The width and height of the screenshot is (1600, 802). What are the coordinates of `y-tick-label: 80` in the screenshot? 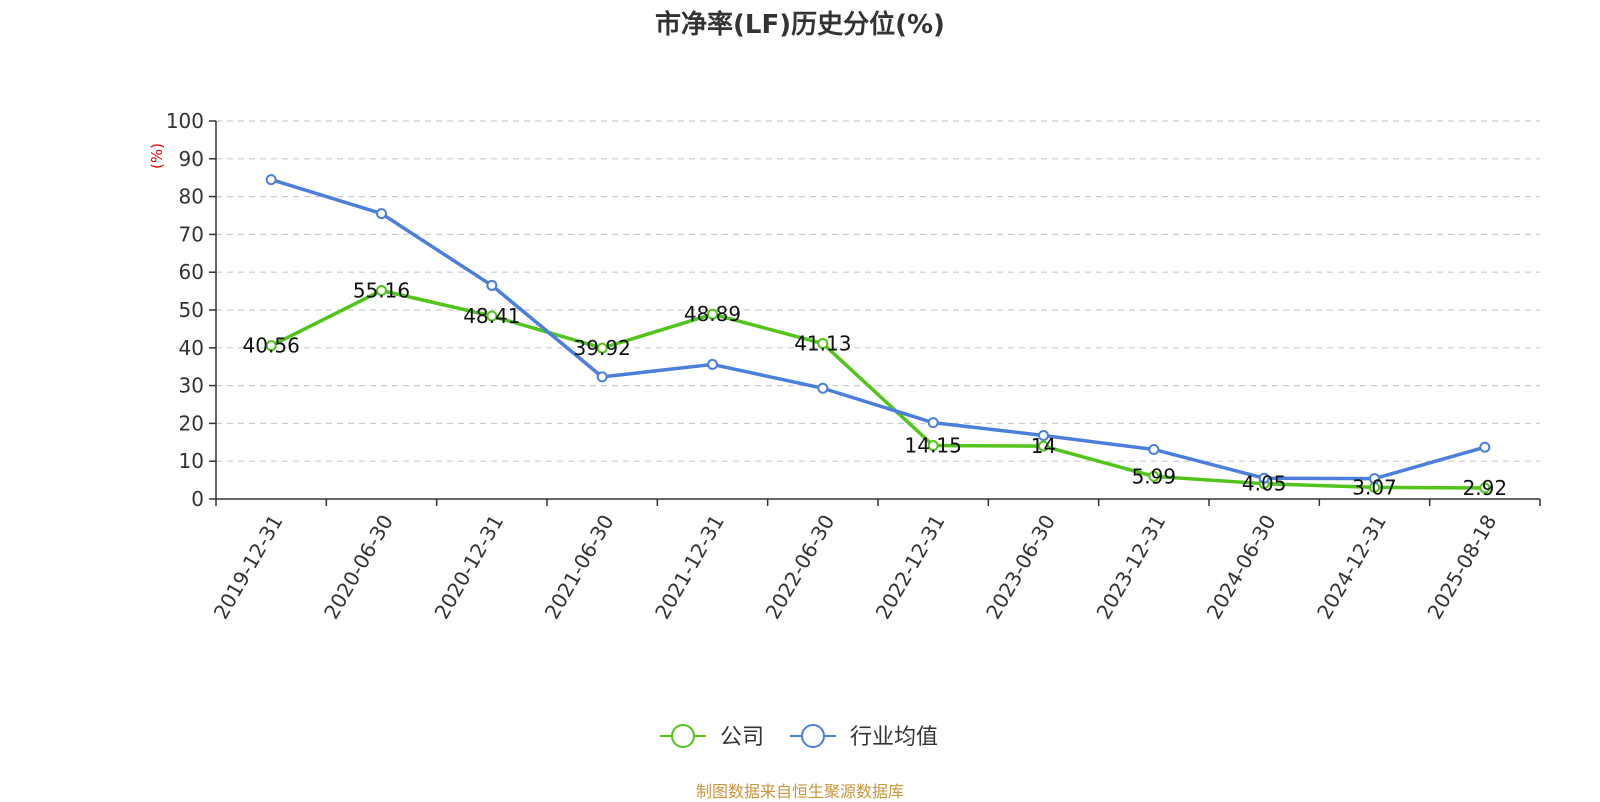 It's located at (191, 197).